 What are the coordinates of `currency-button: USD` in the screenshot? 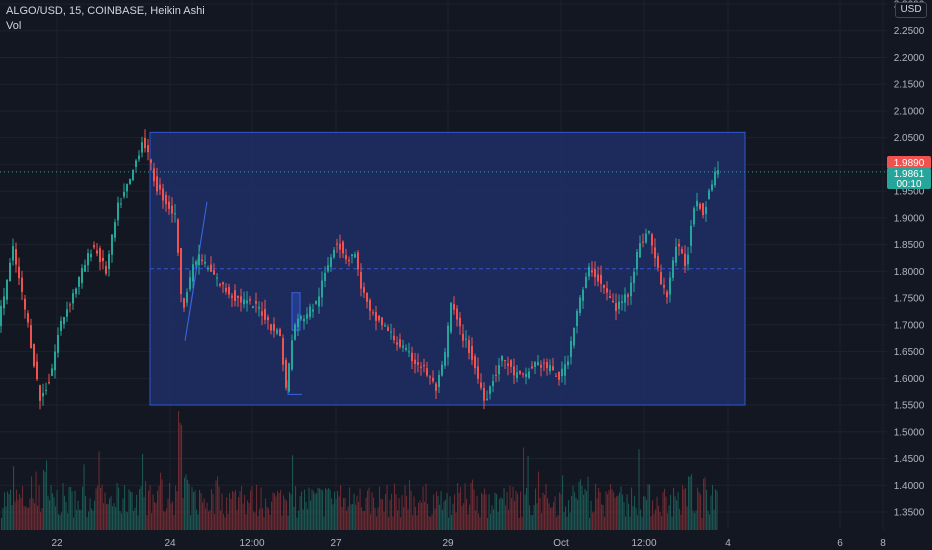 It's located at (911, 10).